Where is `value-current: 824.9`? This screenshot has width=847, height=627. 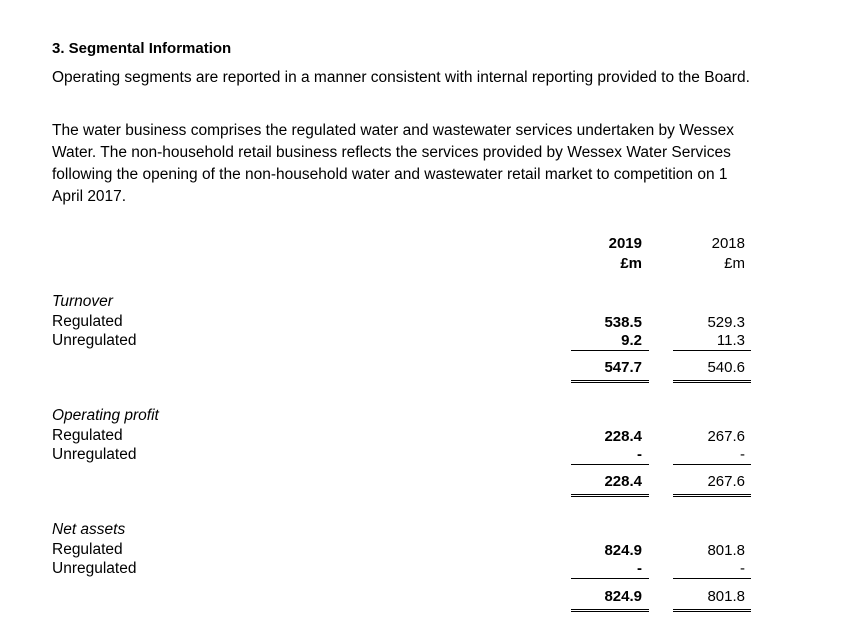 value-current: 824.9 is located at coordinates (623, 550).